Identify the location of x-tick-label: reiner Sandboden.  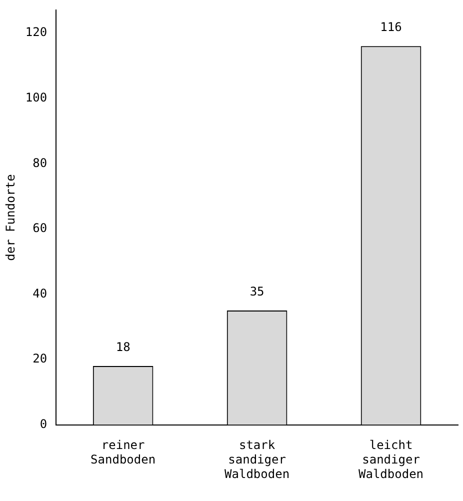
(123, 452).